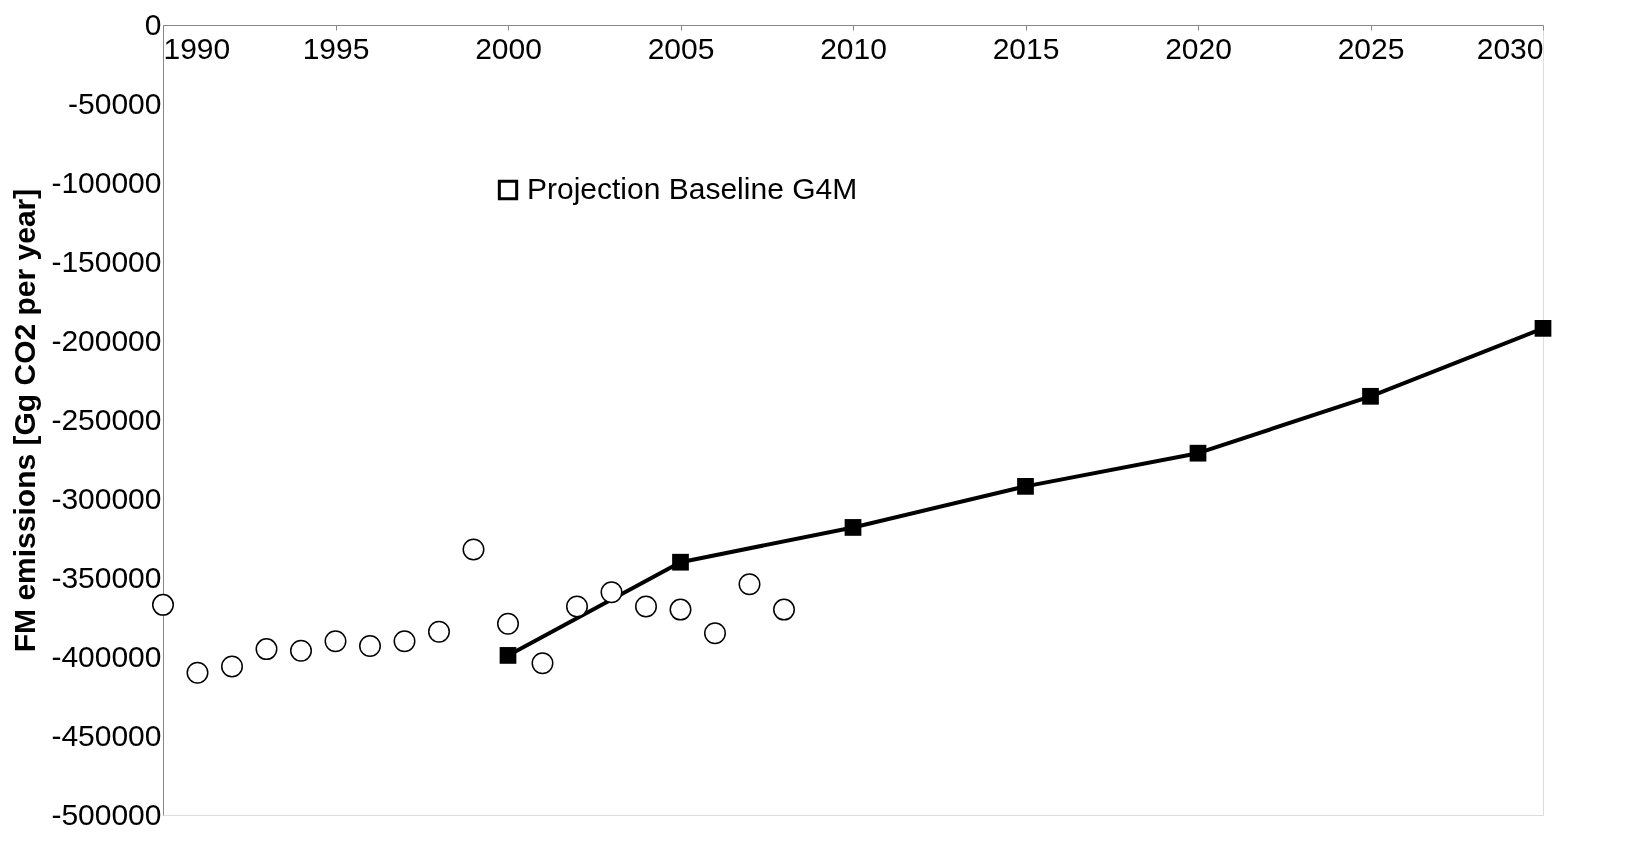 The image size is (1636, 868). I want to click on y-tick-label: -50000, so click(115, 103).